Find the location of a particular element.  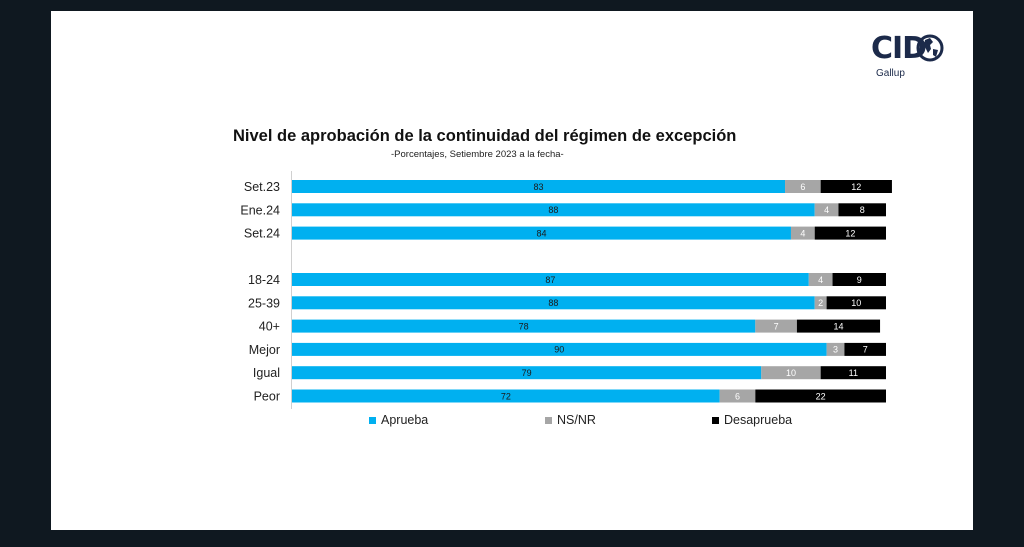

data-label-desaprueba-Igual: 11 is located at coordinates (853, 373).